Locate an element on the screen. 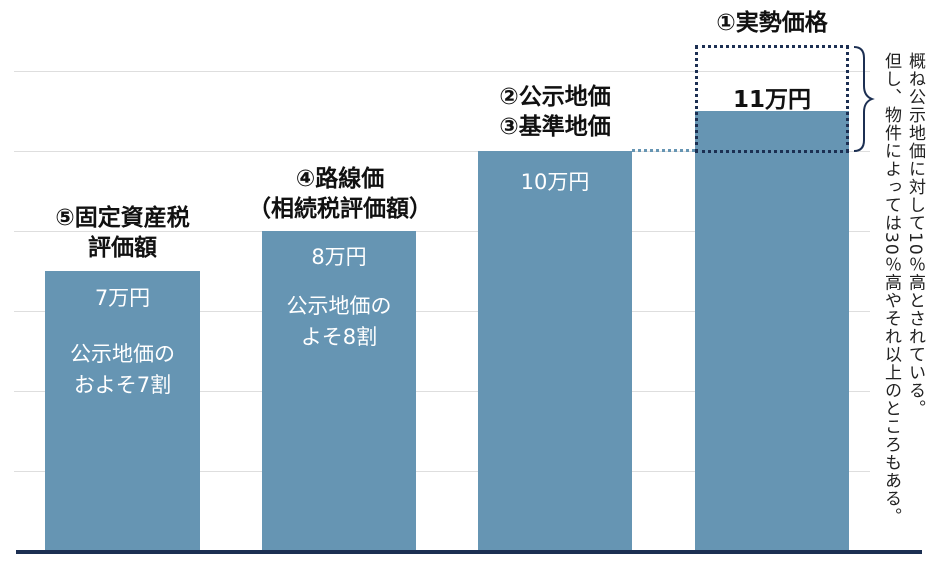 The width and height of the screenshot is (940, 567). curly-brace-icon is located at coordinates (864, 99).